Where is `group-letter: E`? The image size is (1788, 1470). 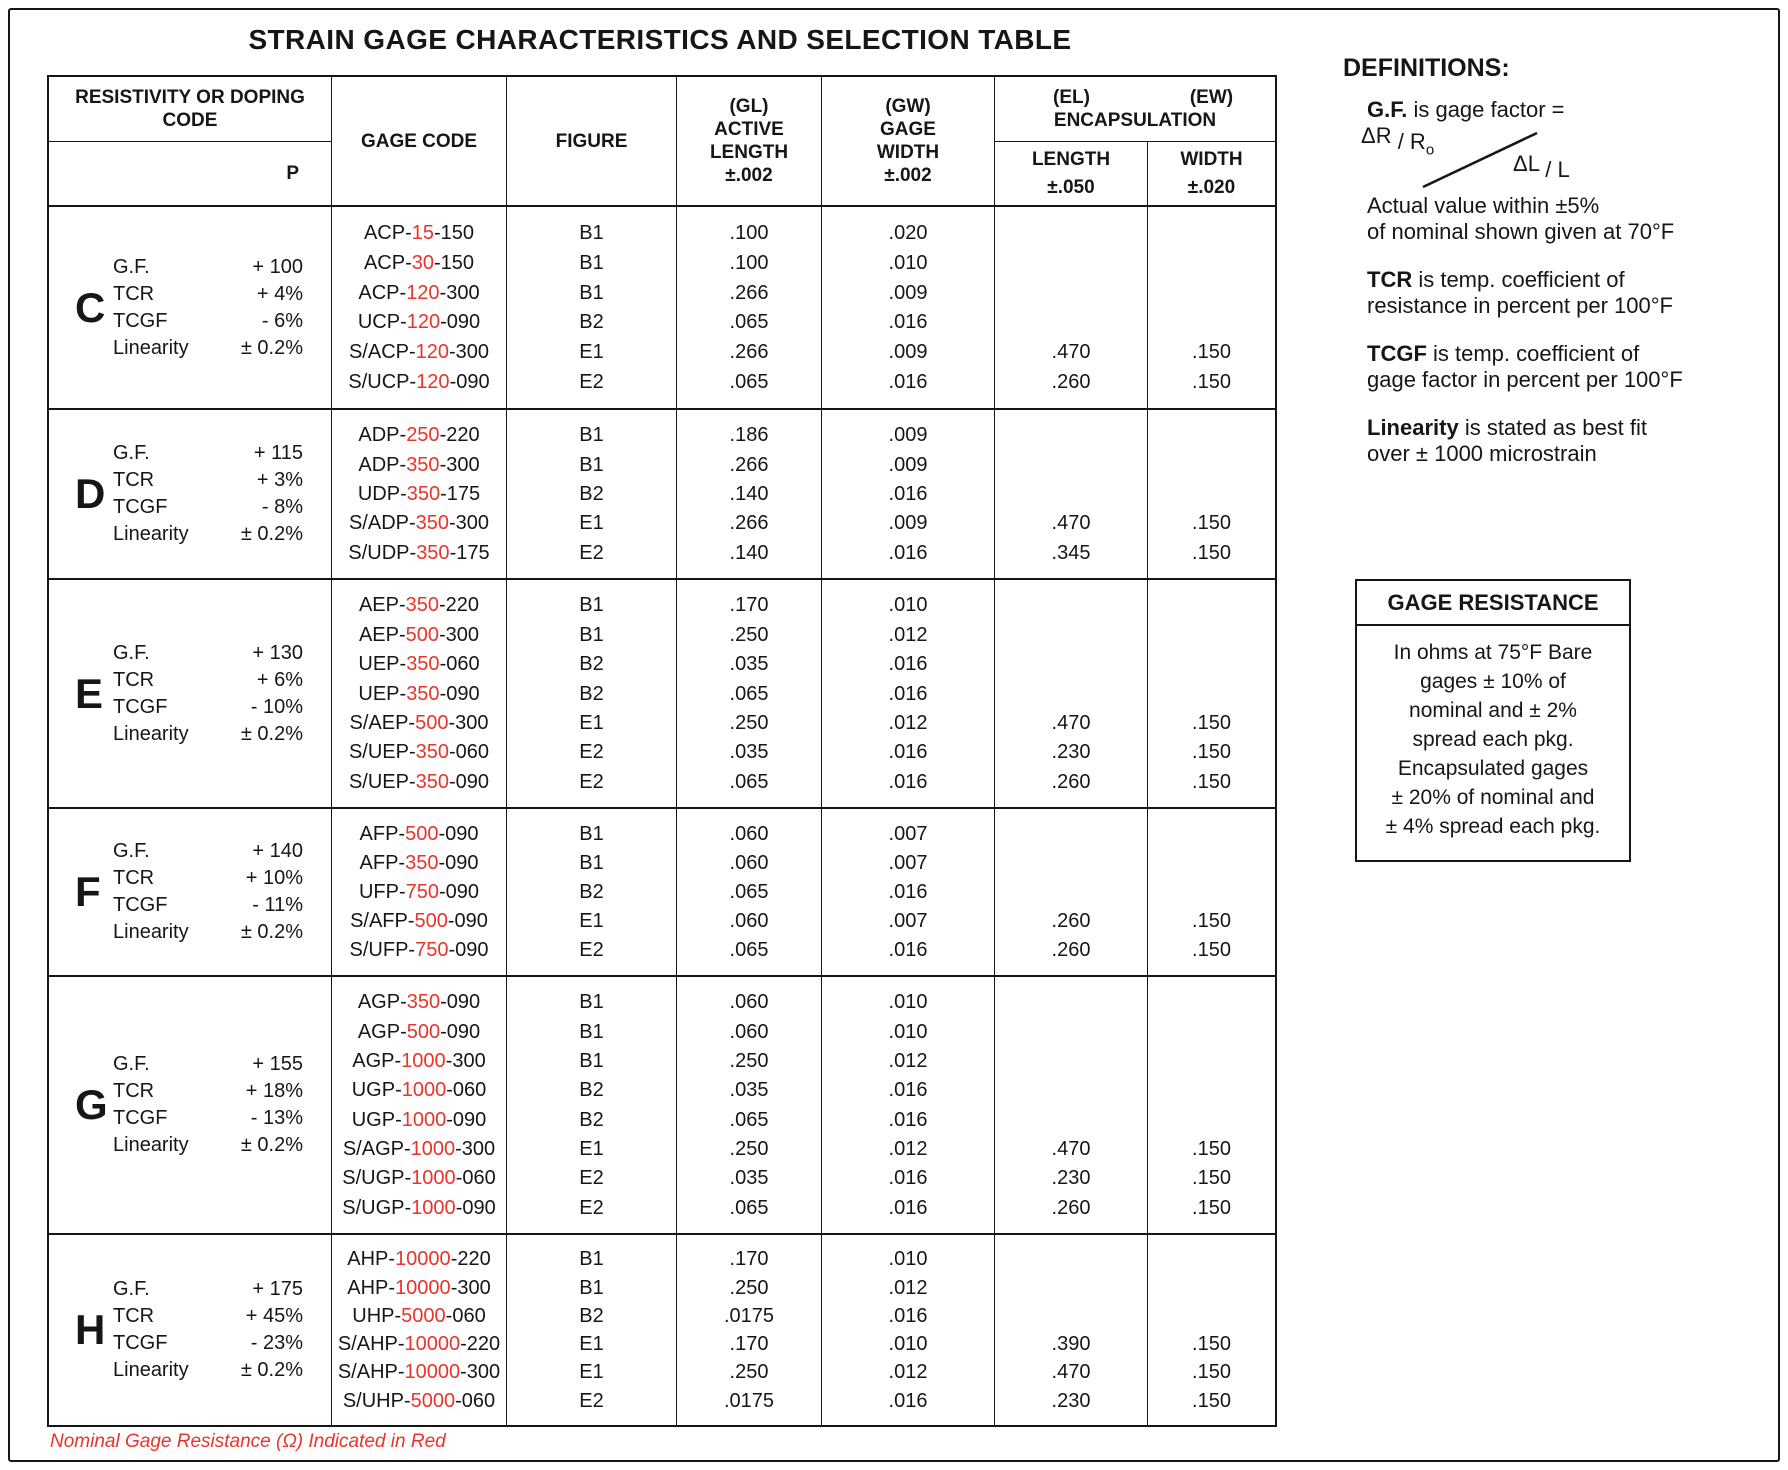
group-letter: E is located at coordinates (89, 693).